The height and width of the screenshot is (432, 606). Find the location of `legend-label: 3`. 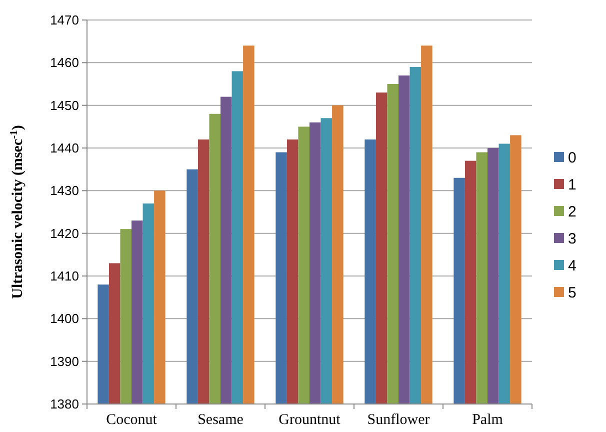

legend-label: 3 is located at coordinates (572, 239).